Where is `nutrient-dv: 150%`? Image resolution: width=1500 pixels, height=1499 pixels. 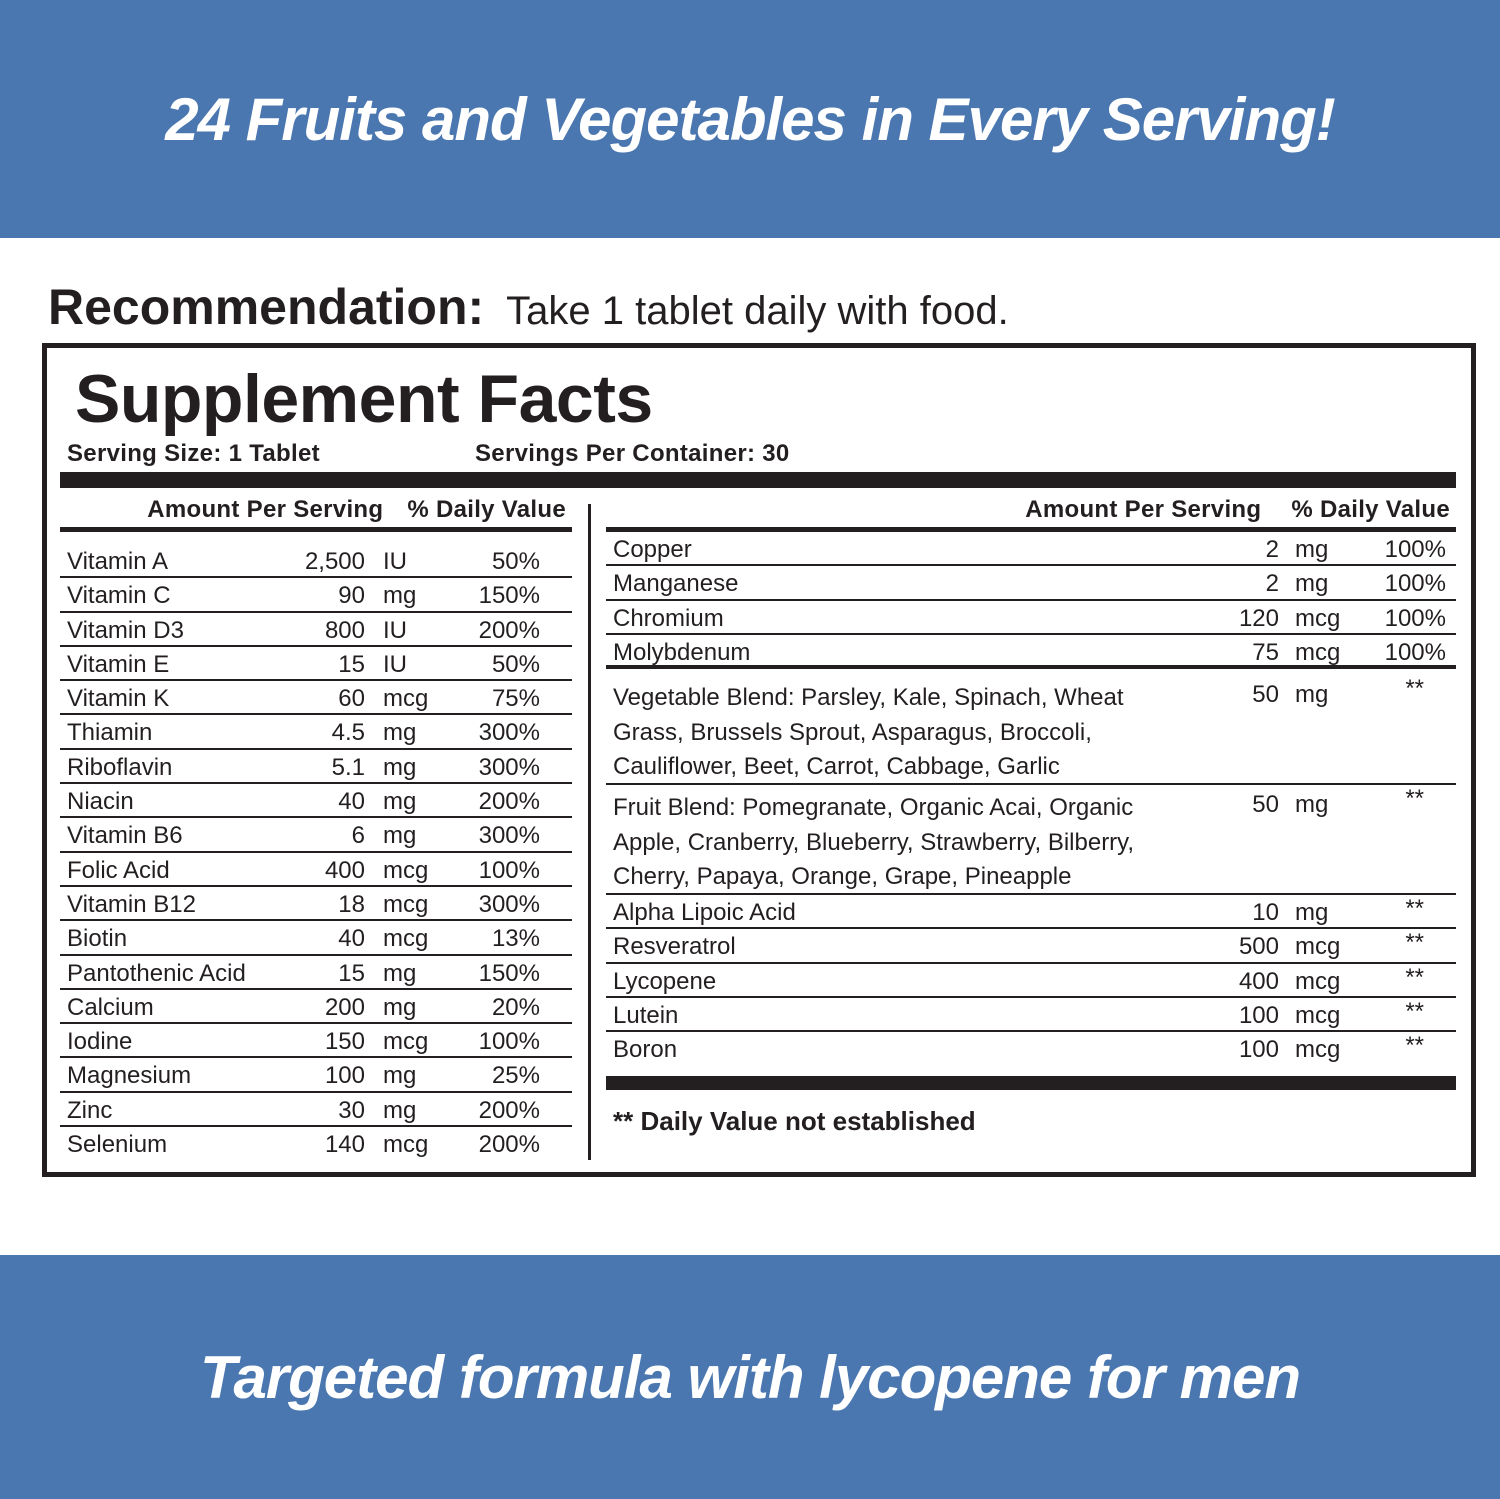
nutrient-dv: 150% is located at coordinates (509, 596).